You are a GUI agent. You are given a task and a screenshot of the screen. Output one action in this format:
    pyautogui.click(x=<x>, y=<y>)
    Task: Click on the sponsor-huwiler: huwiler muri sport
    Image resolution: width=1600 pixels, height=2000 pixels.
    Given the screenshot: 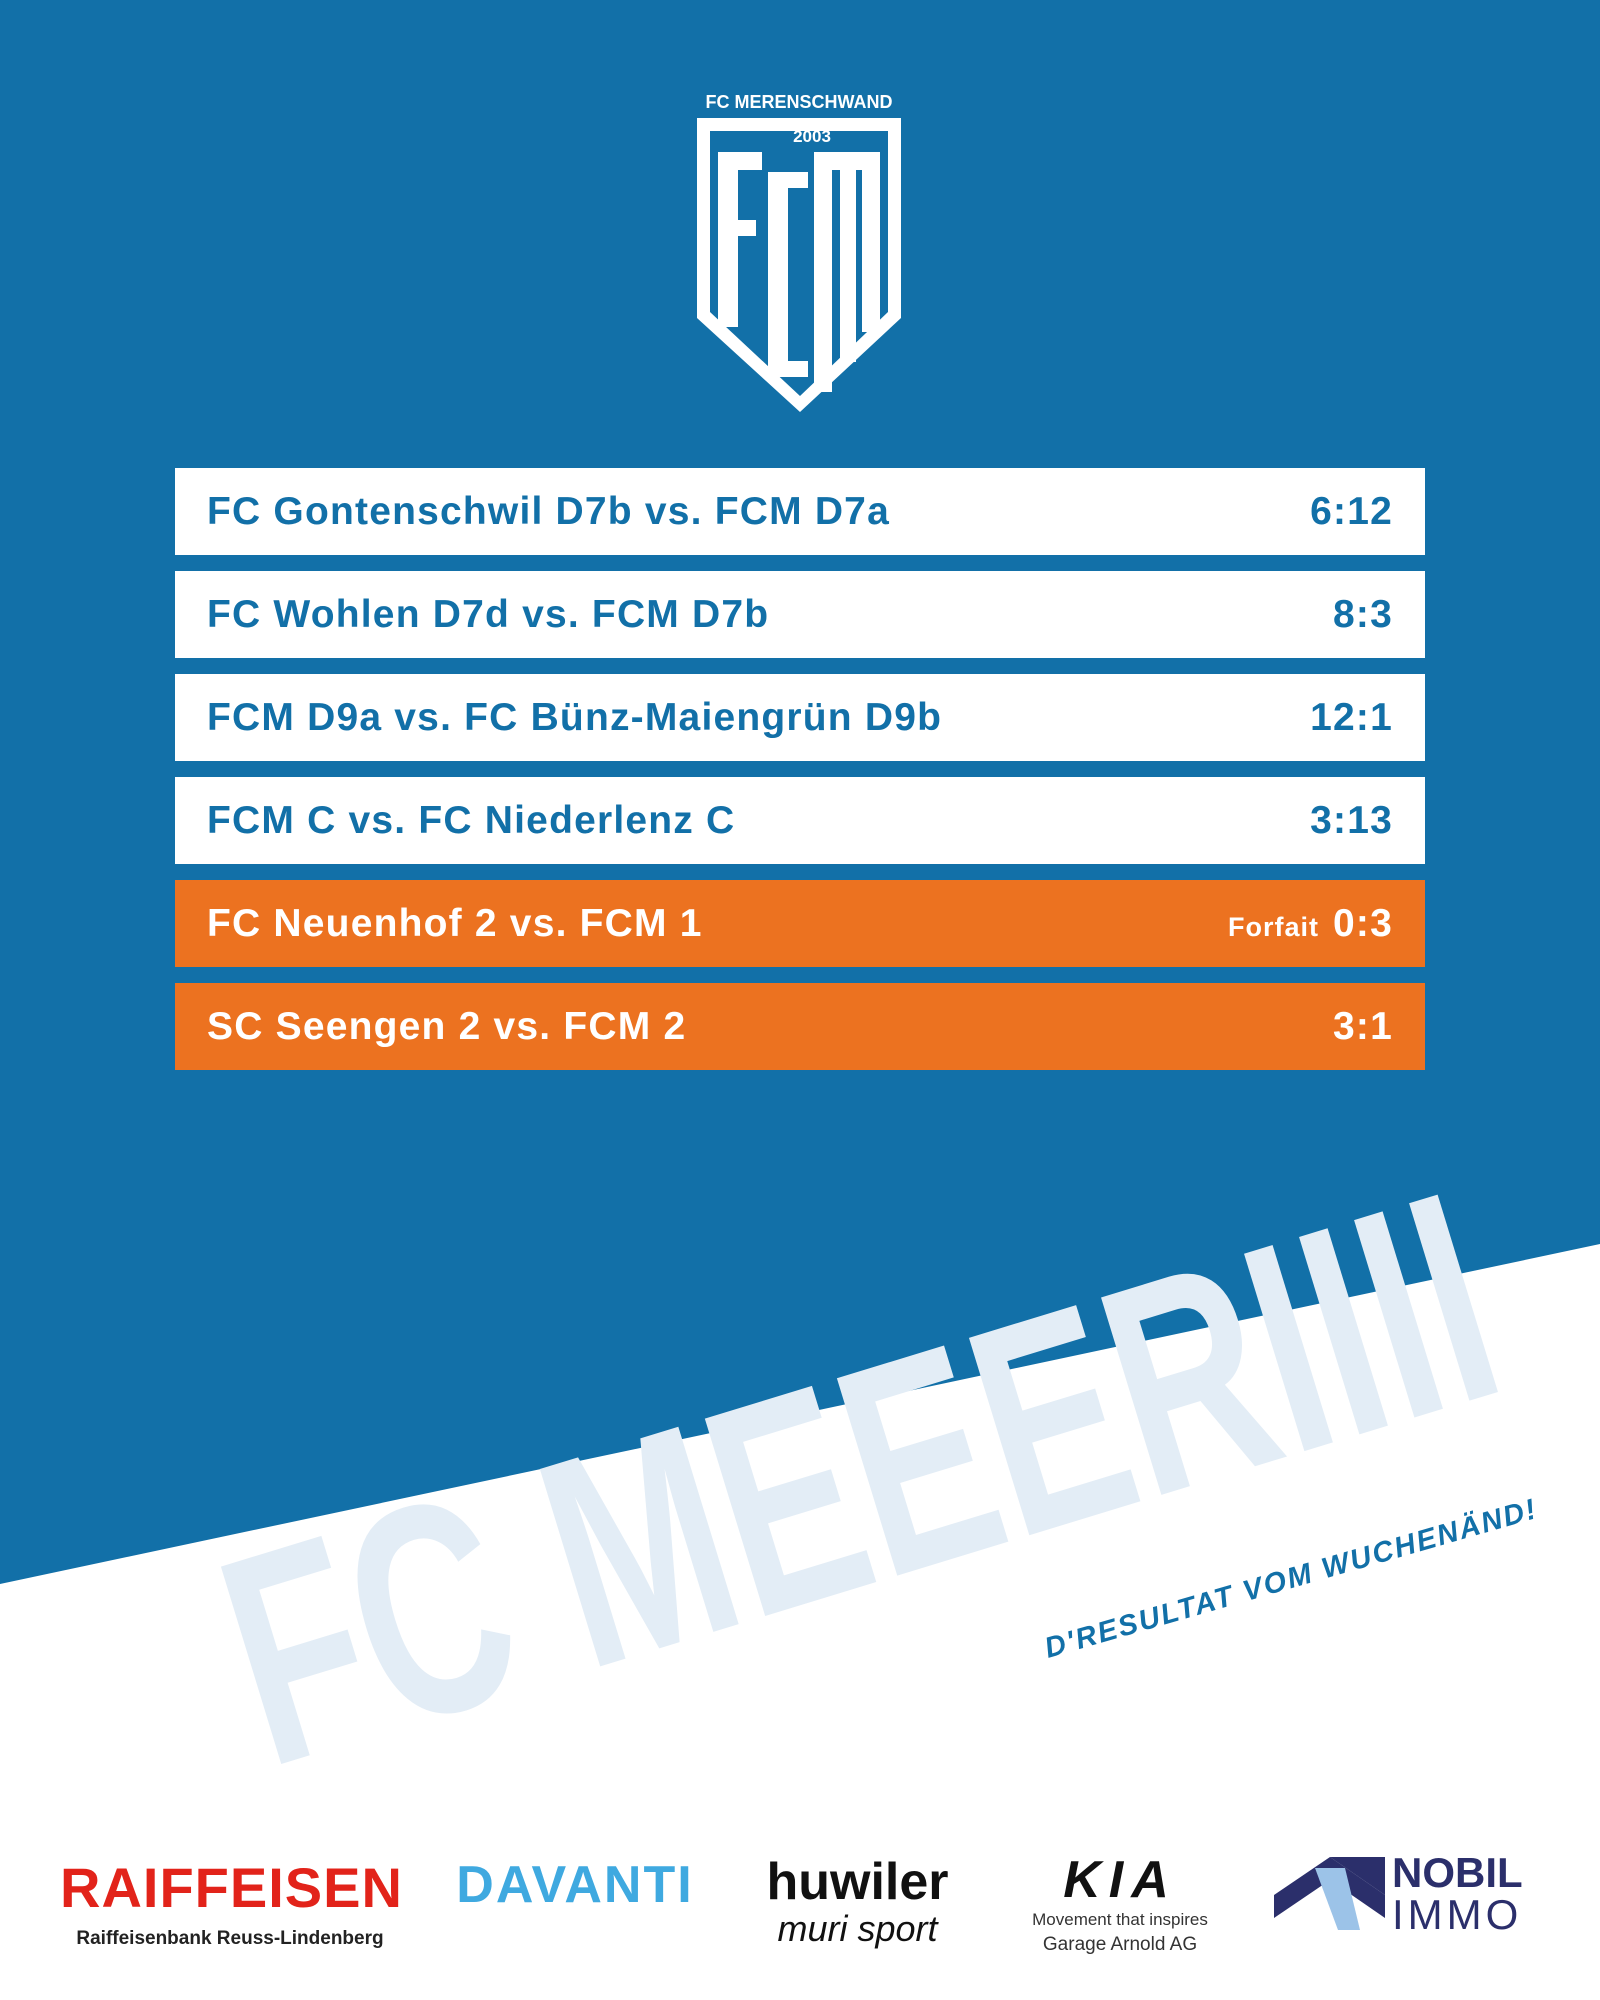 What is the action you would take?
    pyautogui.click(x=857, y=1901)
    